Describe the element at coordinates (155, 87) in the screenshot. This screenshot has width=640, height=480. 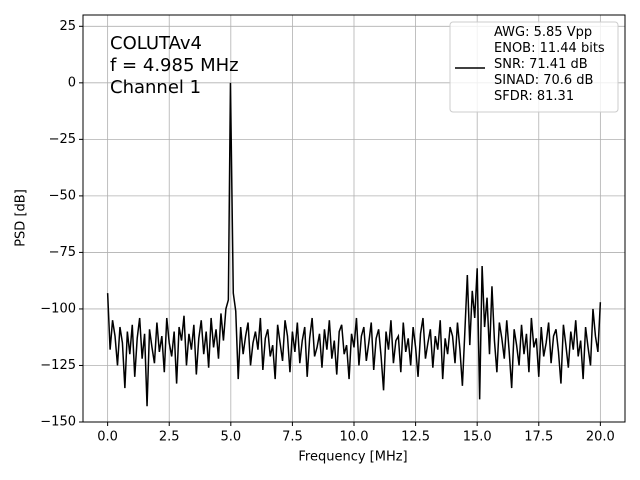
I see `annotation: Channel 1` at that location.